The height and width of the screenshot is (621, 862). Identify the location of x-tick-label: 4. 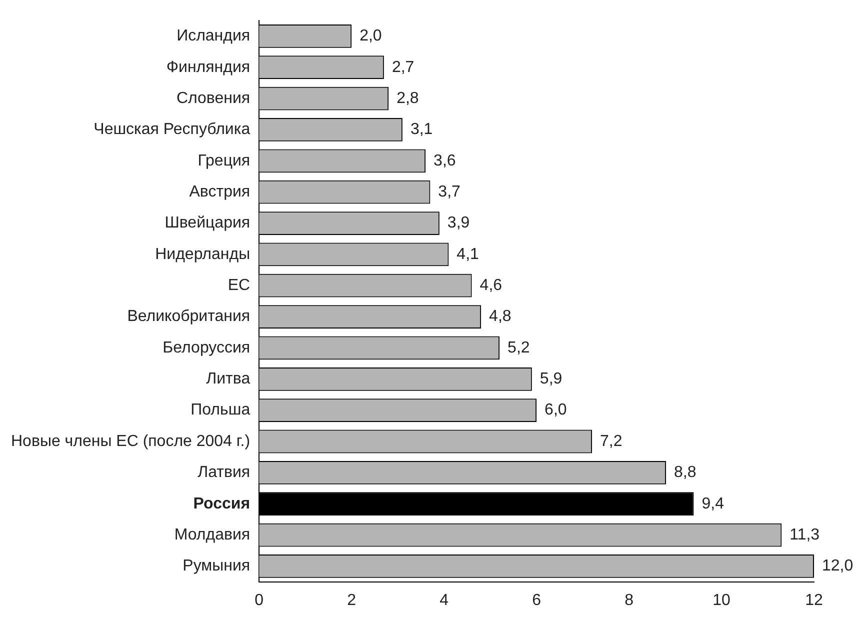
(444, 600).